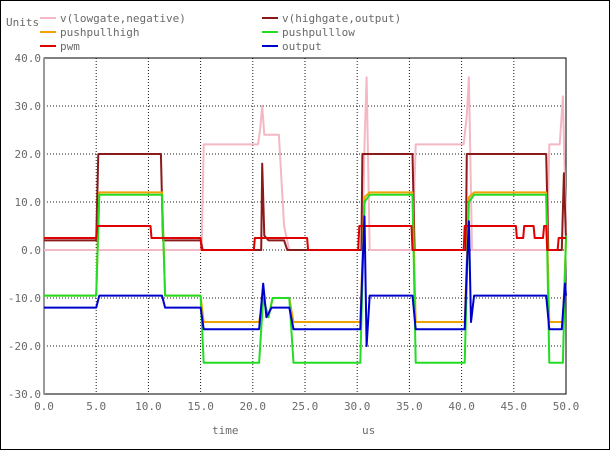 The image size is (610, 450). I want to click on x-tick-label: 10.0, so click(148, 406).